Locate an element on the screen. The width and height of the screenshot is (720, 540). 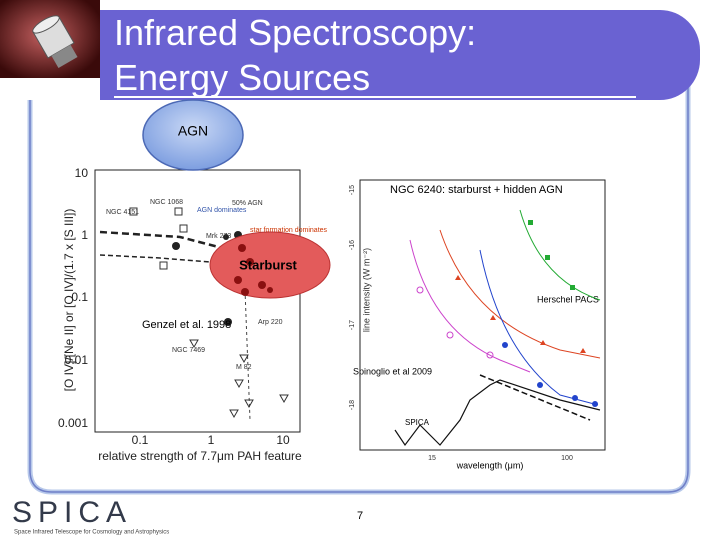
y-tick-label: 0.001 is located at coordinates (73, 423).